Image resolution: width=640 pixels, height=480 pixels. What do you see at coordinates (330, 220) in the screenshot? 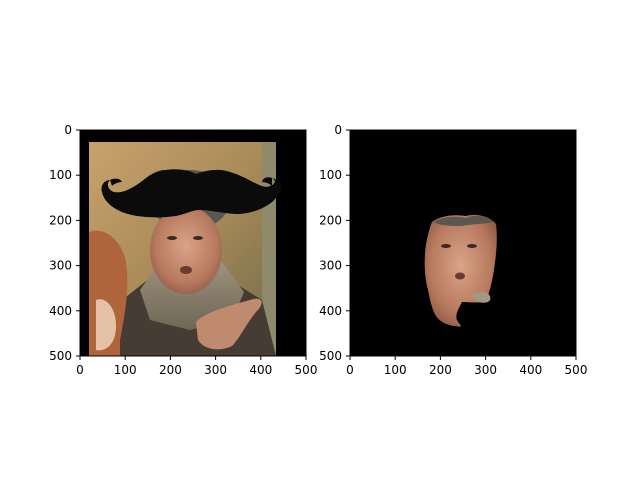
I see `right-y-tick-label: 200` at bounding box center [330, 220].